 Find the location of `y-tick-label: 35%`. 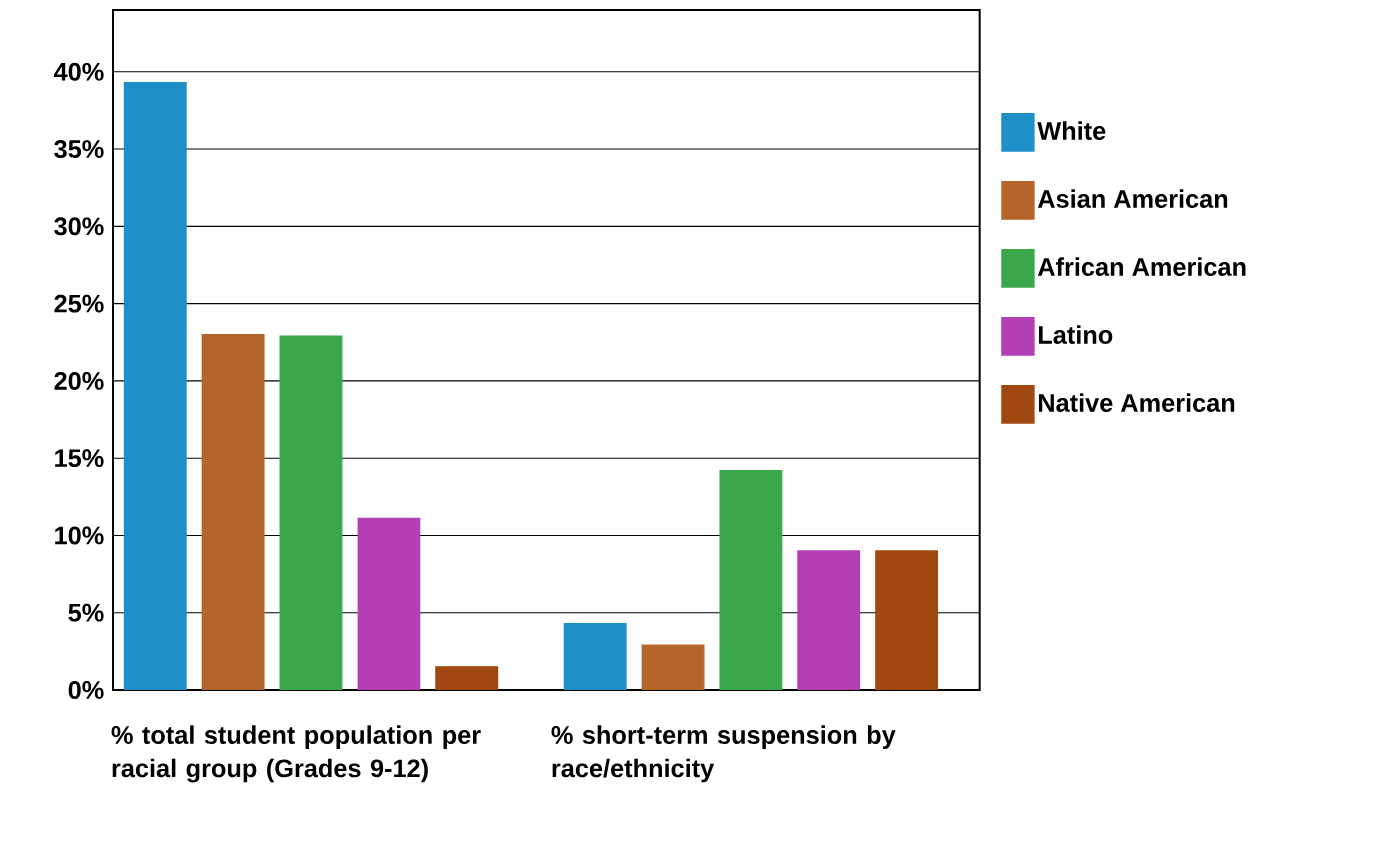

y-tick-label: 35% is located at coordinates (79, 149).